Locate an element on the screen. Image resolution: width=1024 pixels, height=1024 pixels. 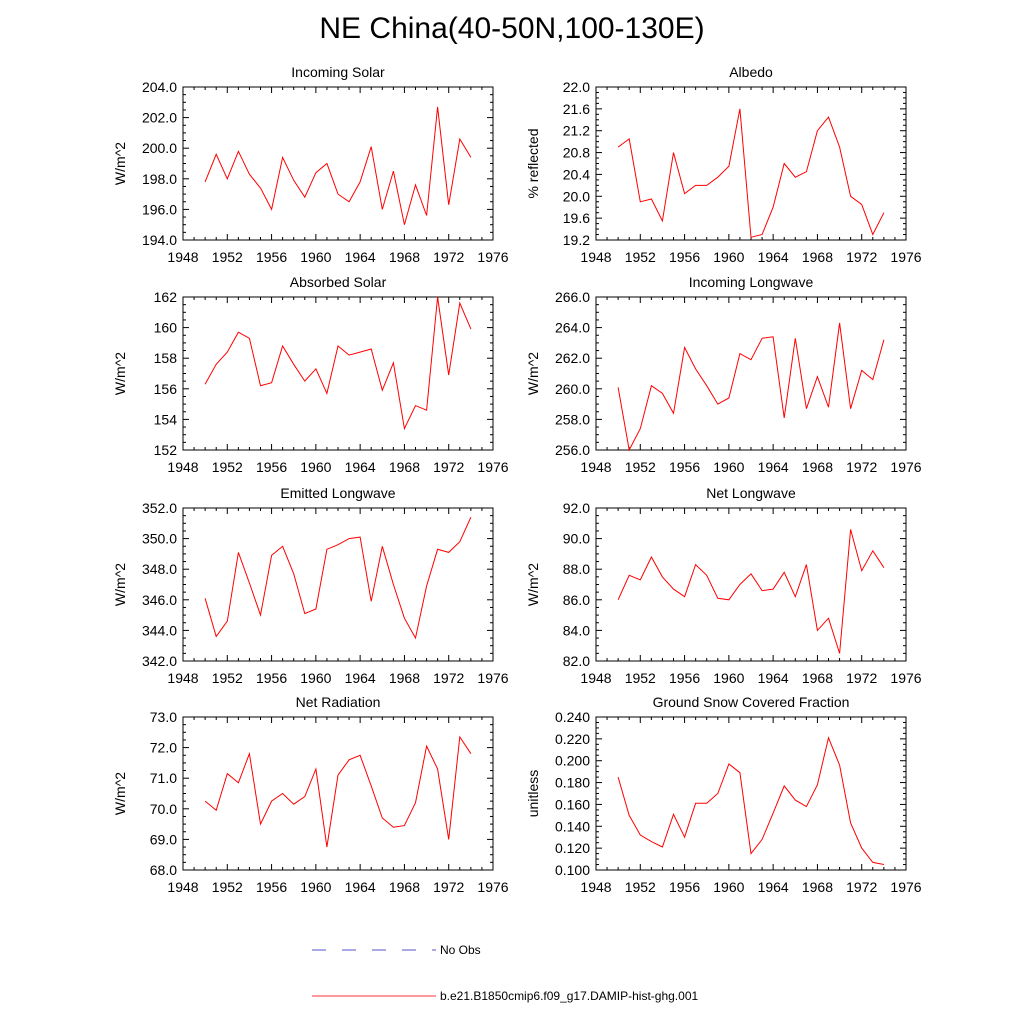
y-tick-label: 0.140 is located at coordinates (572, 826).